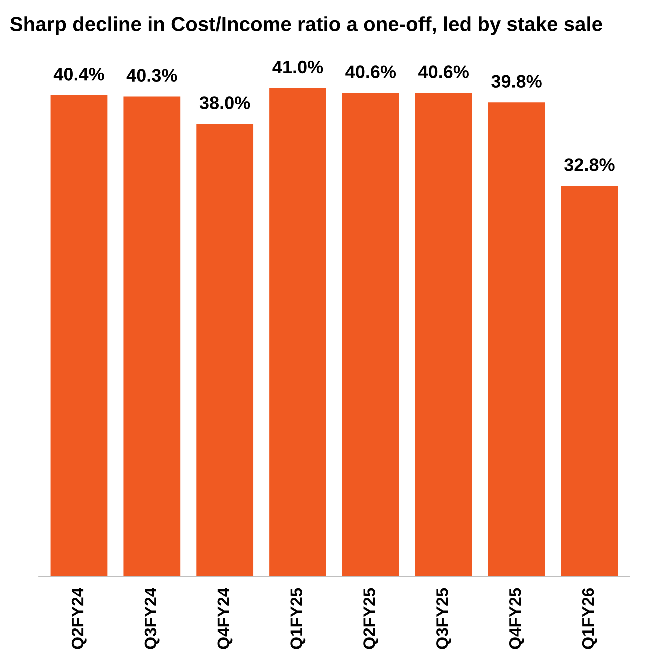 This screenshot has height=666, width=652. What do you see at coordinates (225, 619) in the screenshot?
I see `x-tick-label: Q4FY24` at bounding box center [225, 619].